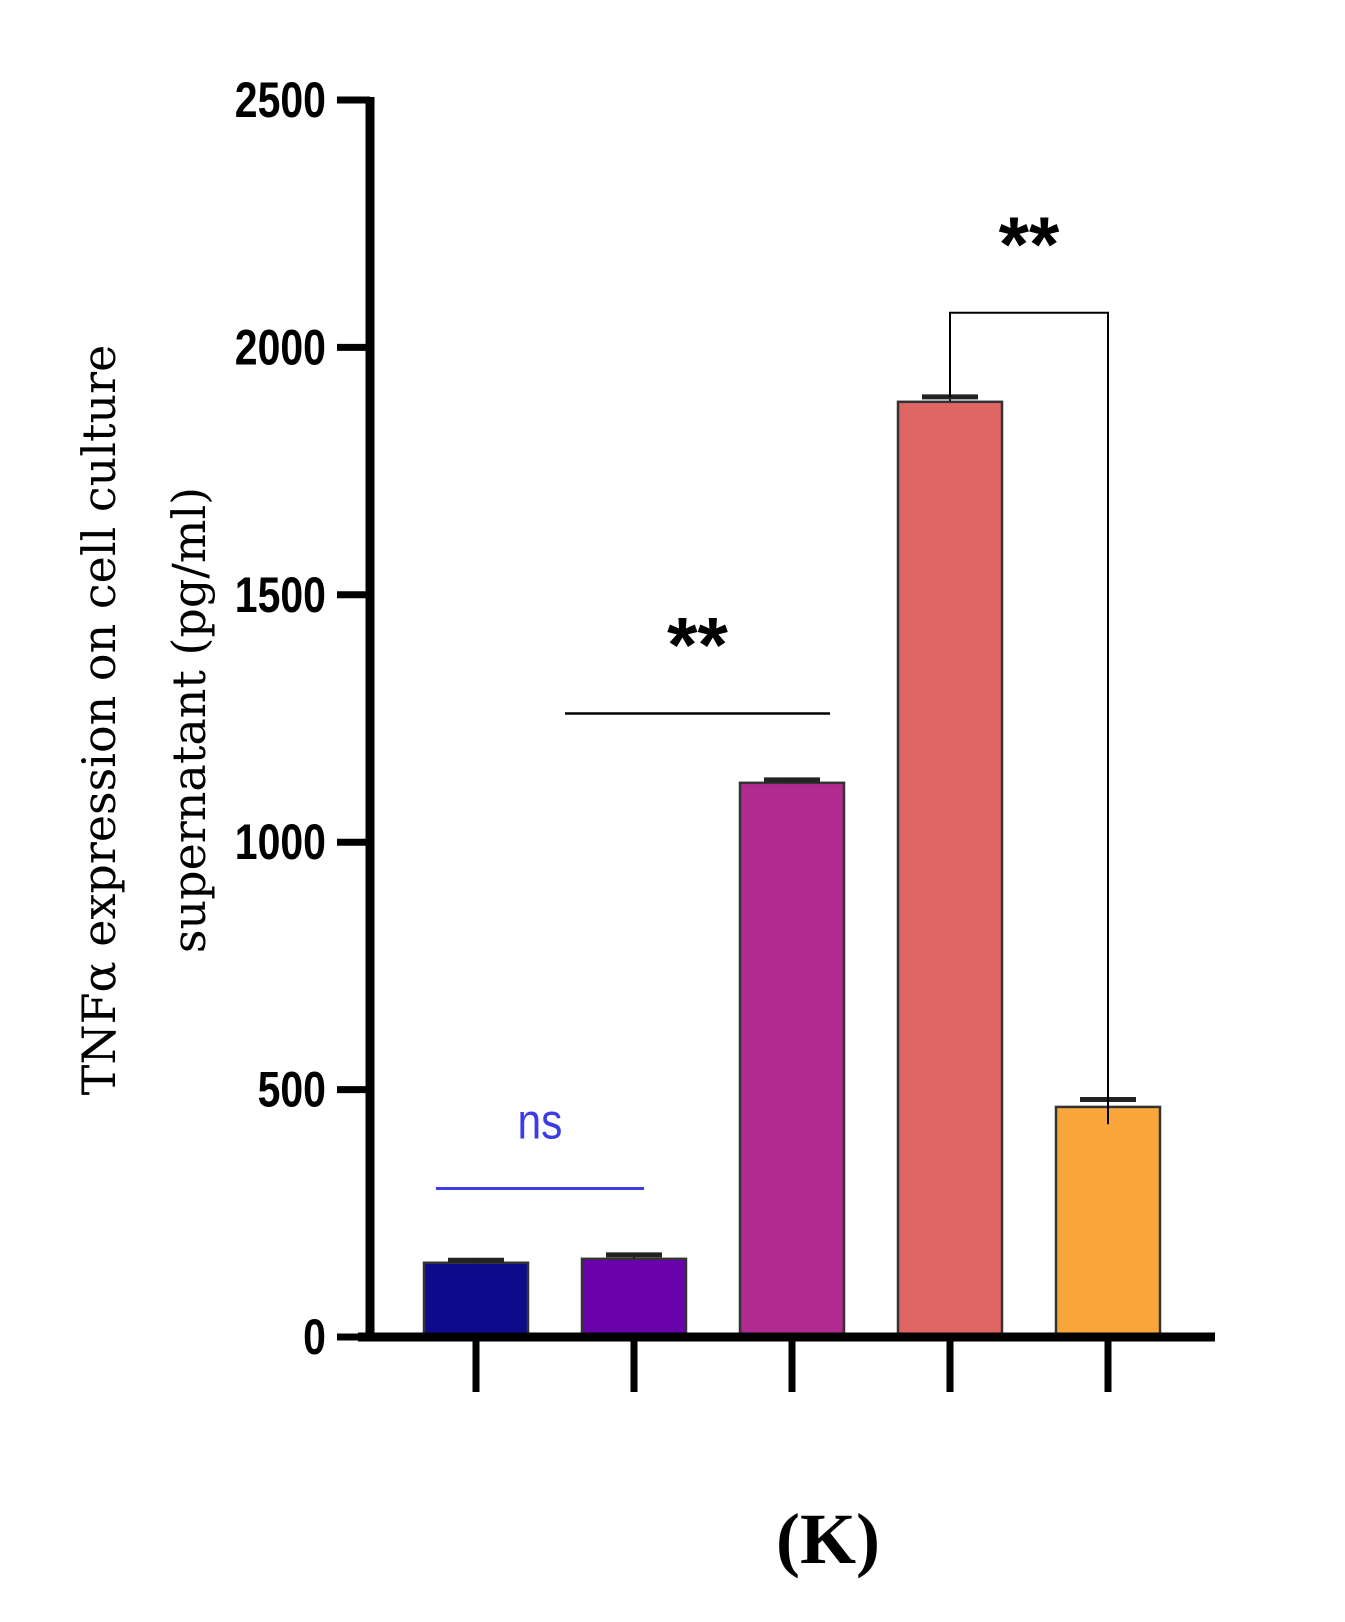 This screenshot has width=1345, height=1622. What do you see at coordinates (189, 720) in the screenshot?
I see `y-axis-title-line-2: supernatant (pg/ml)` at bounding box center [189, 720].